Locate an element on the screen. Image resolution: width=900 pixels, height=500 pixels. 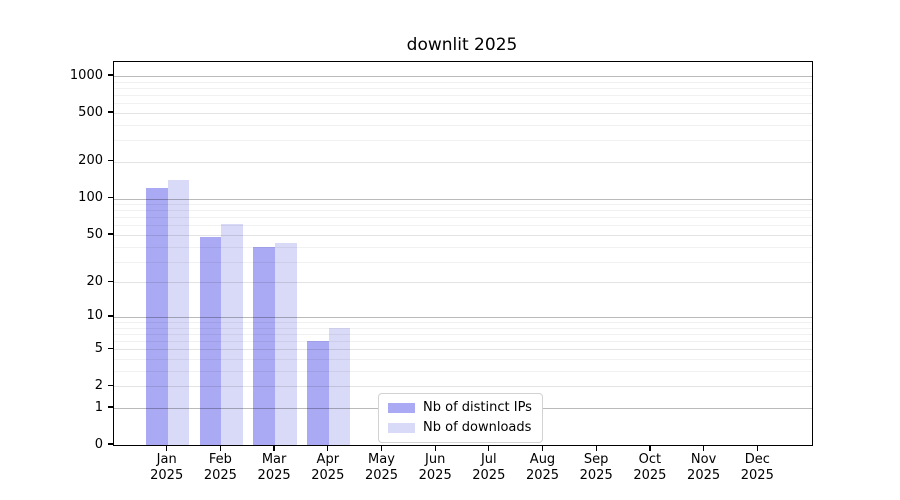
legend-label-distinct-ips: Nb of distinct IPs is located at coordinates (477, 407).